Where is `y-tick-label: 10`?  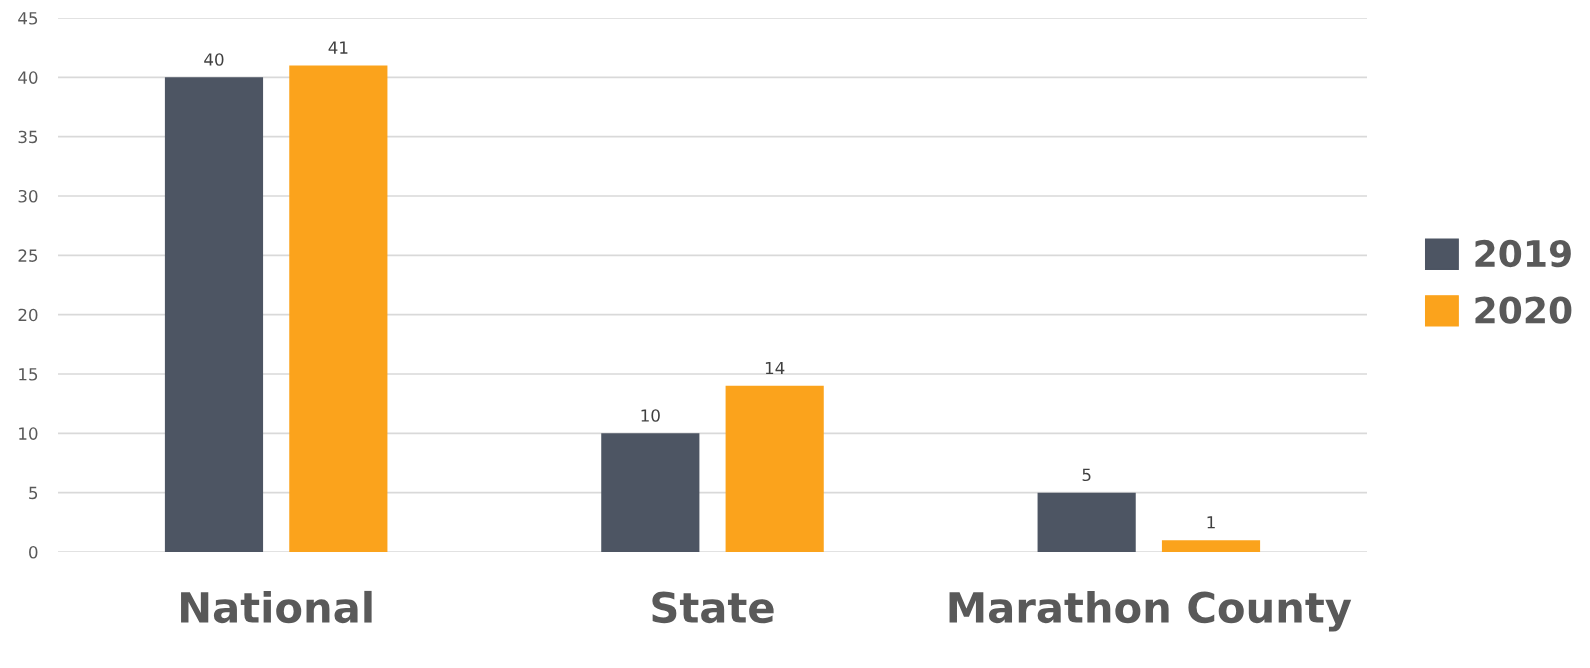 y-tick-label: 10 is located at coordinates (28, 433).